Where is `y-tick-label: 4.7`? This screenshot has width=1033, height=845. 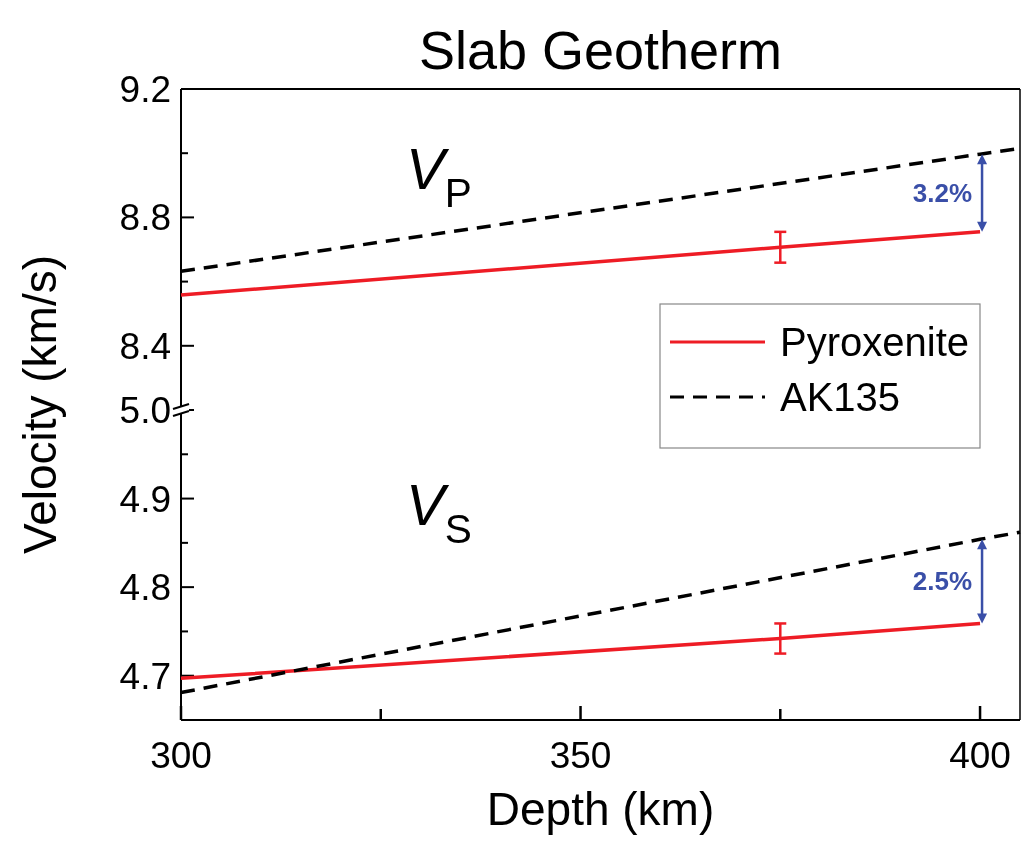 y-tick-label: 4.7 is located at coordinates (145, 676).